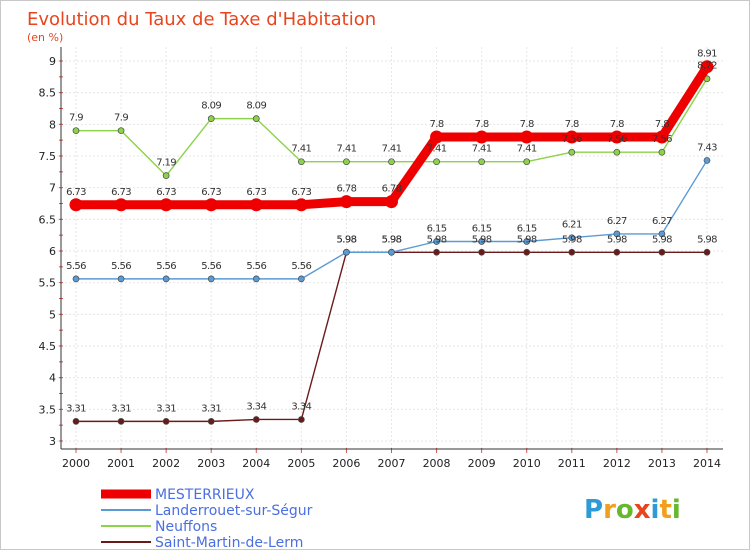  I want to click on x-tick-label: 2012, so click(617, 463).